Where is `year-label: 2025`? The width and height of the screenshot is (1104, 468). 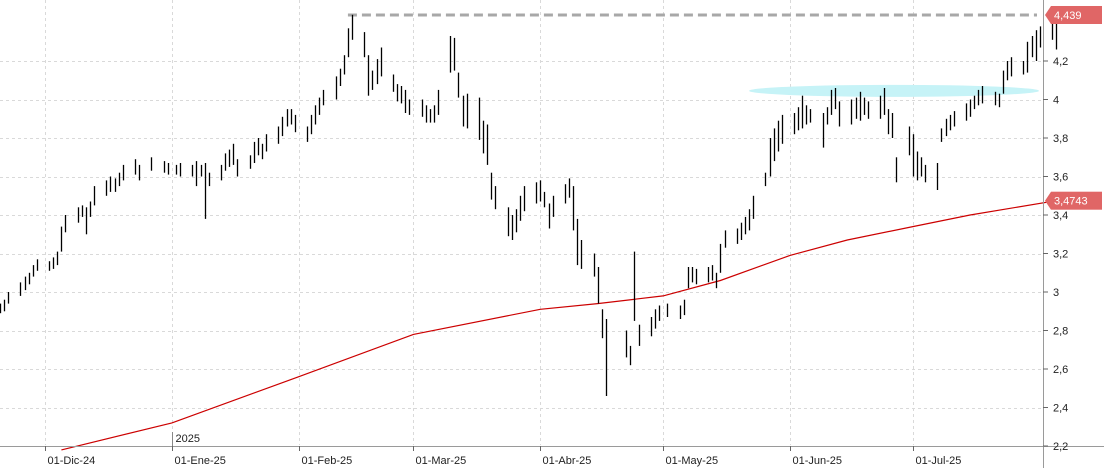
year-label: 2025 is located at coordinates (188, 439).